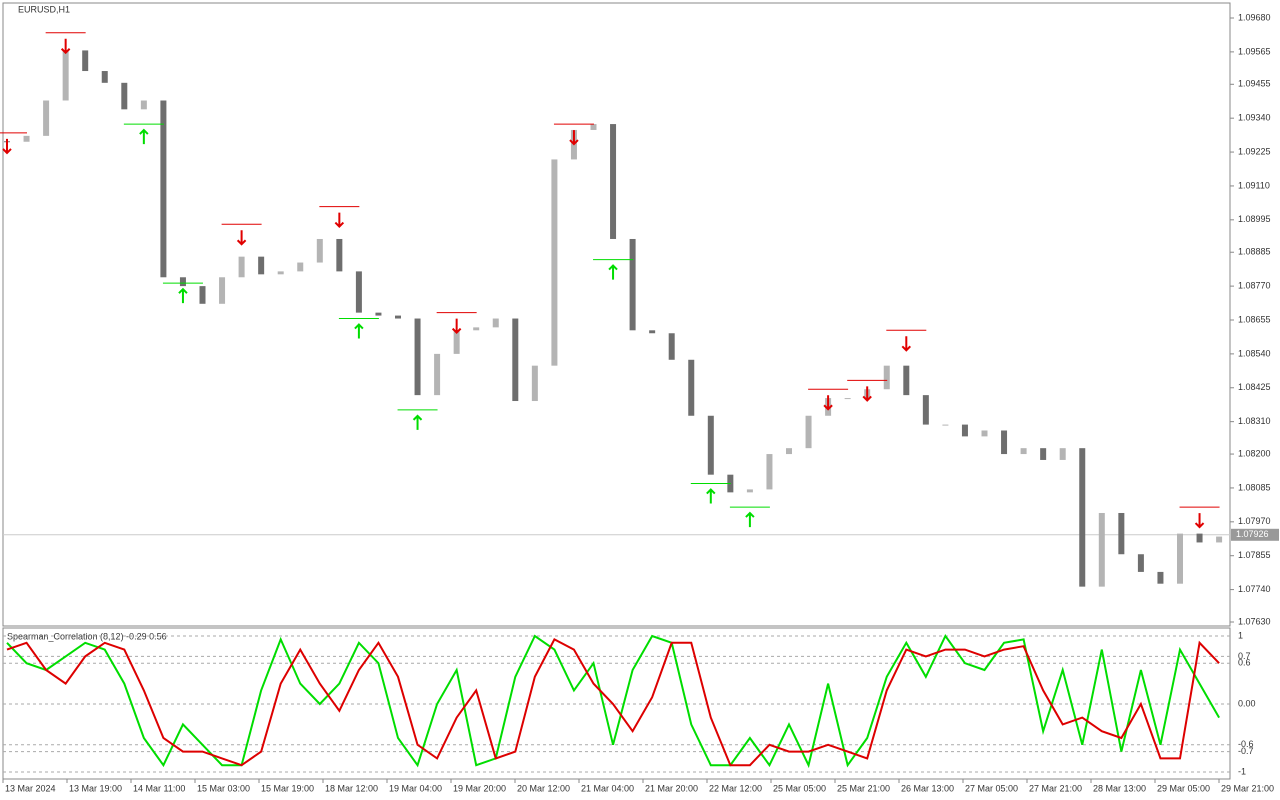 The height and width of the screenshot is (800, 1280). Describe the element at coordinates (1254, 118) in the screenshot. I see `y-tick-label: 1.09340` at that location.